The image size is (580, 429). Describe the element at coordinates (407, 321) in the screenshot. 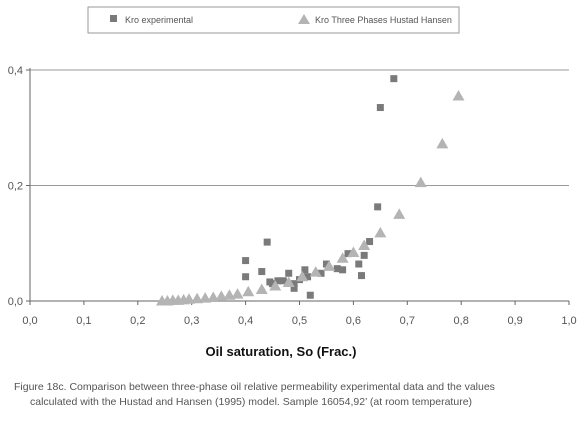

I see `x-tick-label: 0,7` at that location.